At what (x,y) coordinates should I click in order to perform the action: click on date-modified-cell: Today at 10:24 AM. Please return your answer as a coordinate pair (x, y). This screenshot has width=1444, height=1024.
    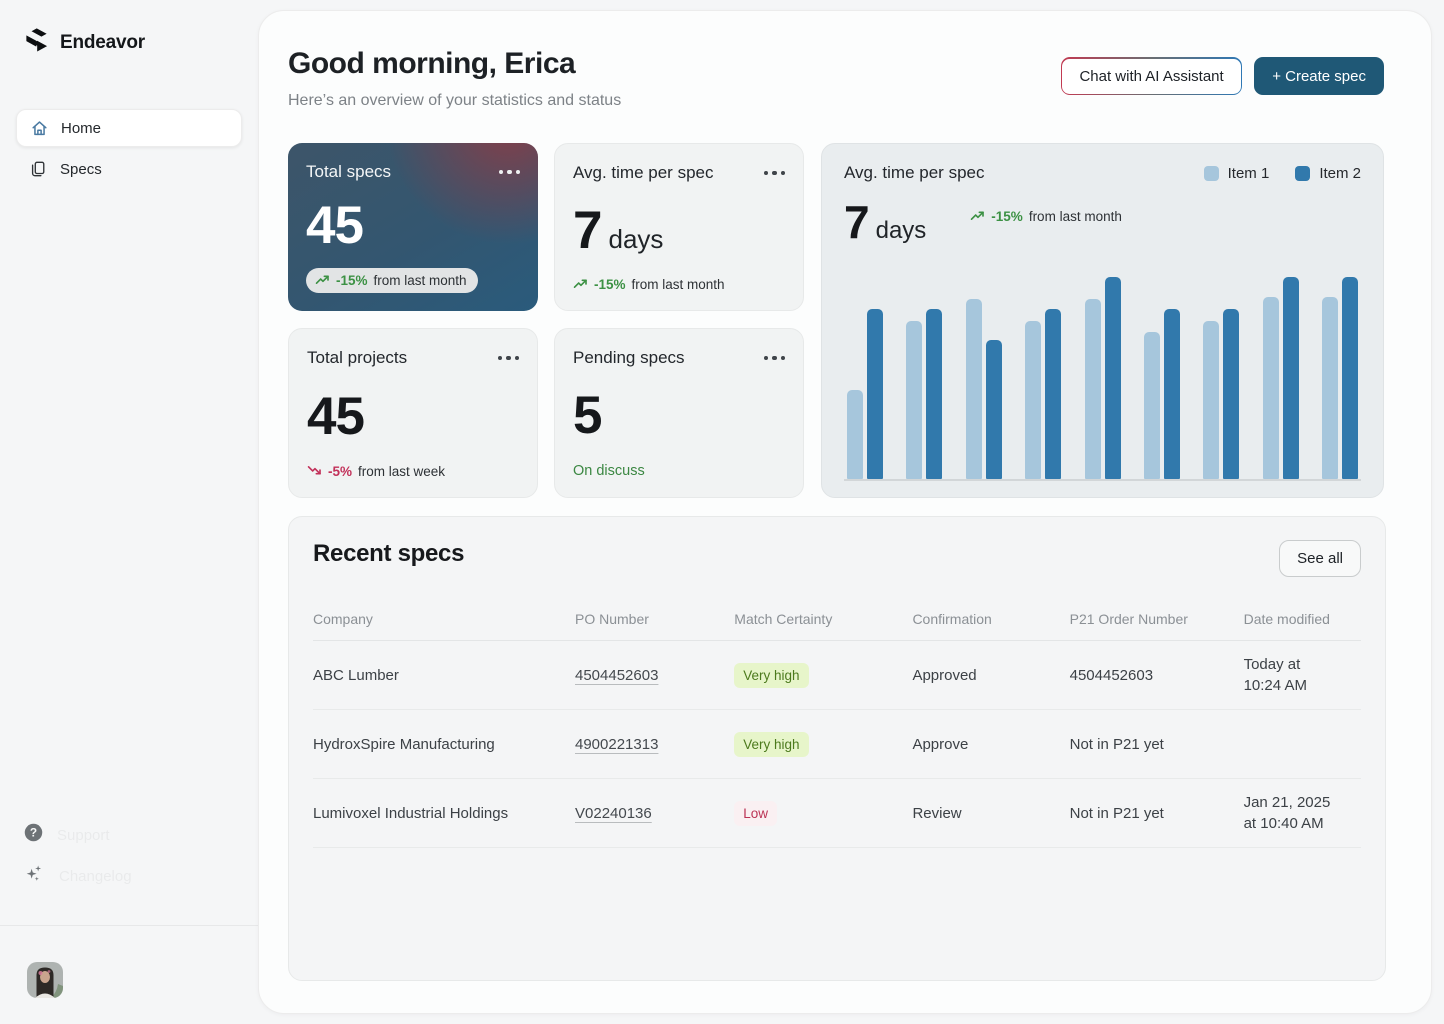
    Looking at the image, I should click on (1302, 675).